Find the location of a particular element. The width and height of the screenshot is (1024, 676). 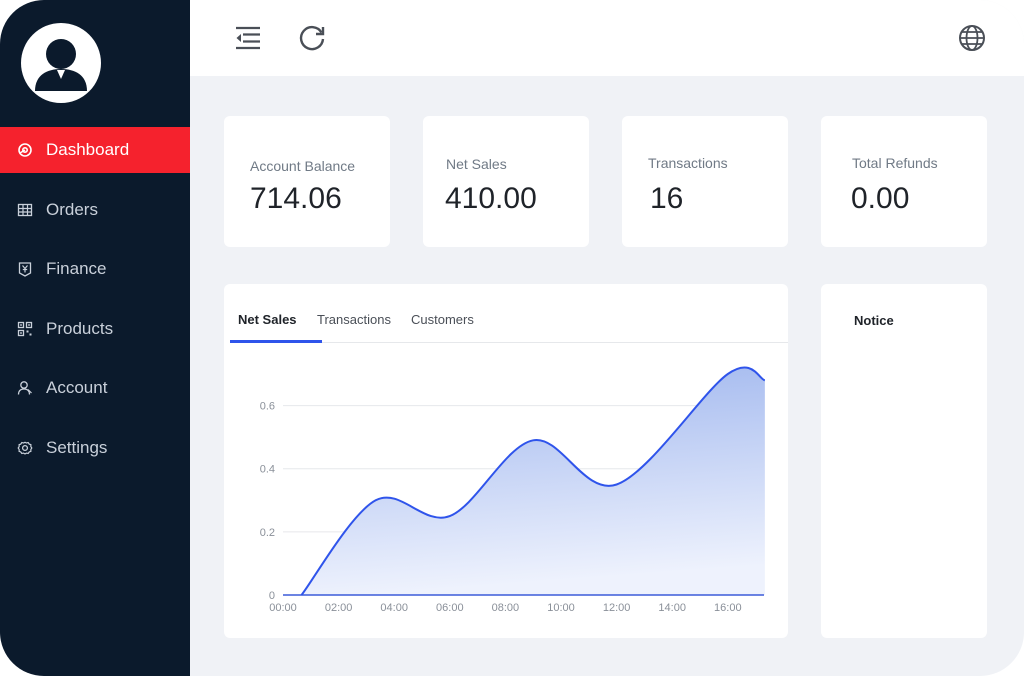

avatar is located at coordinates (61, 63).